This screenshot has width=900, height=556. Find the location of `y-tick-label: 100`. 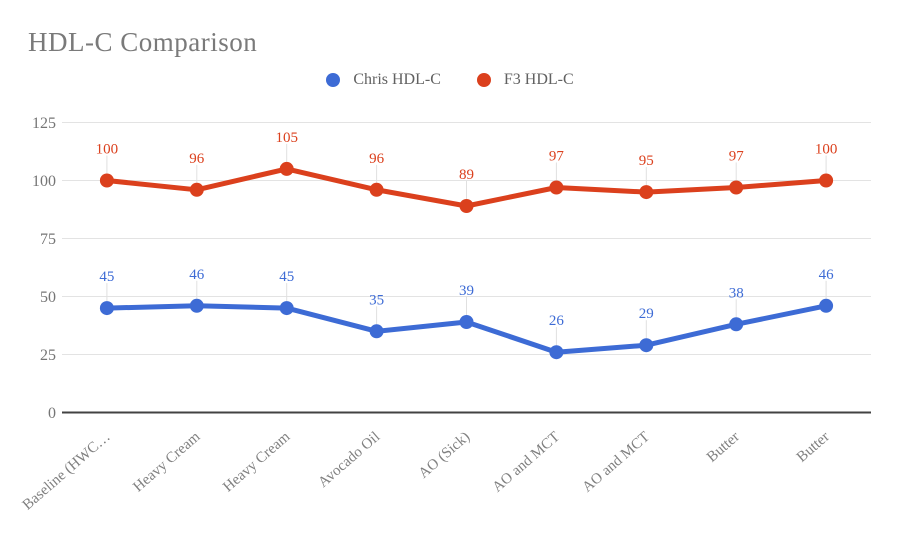

y-tick-label: 100 is located at coordinates (44, 181).